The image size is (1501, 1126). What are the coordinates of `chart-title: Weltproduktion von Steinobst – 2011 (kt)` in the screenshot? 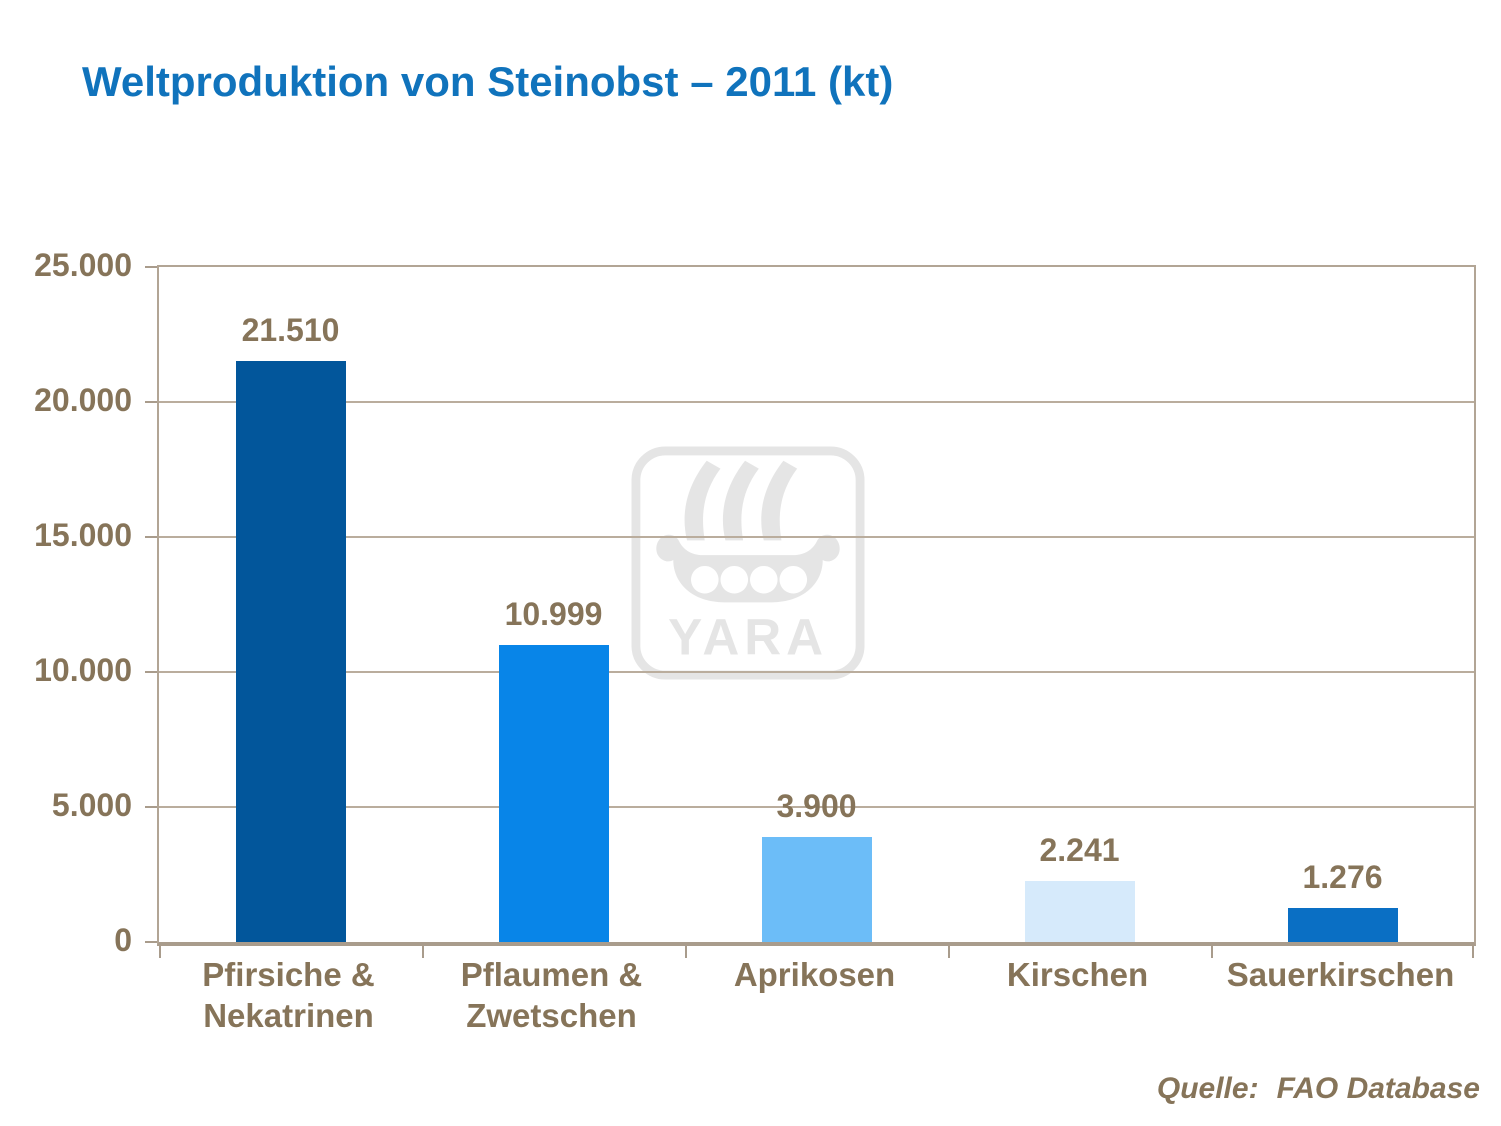 It's located at (488, 81).